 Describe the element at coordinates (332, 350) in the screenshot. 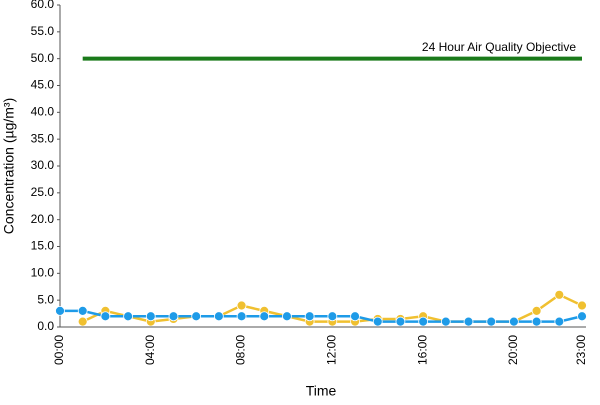

I see `x-tick-label: 12:00` at that location.